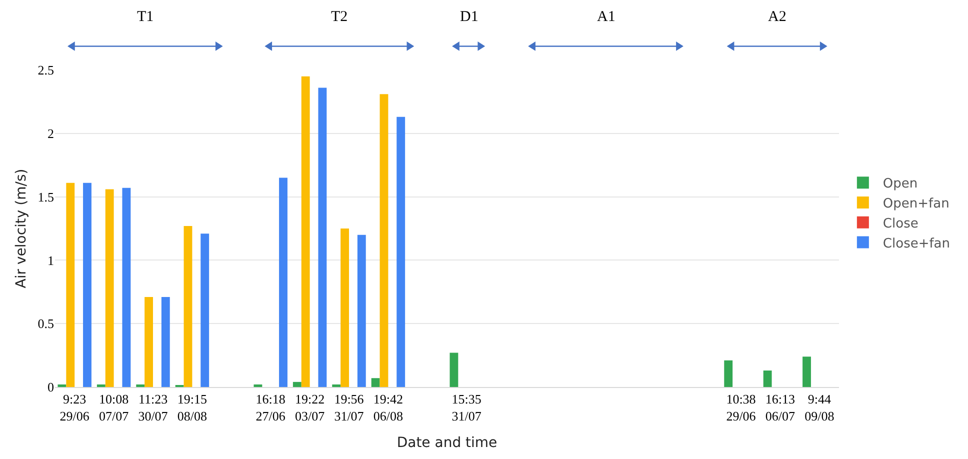 Image resolution: width=968 pixels, height=459 pixels. I want to click on x-tick-label: 11:23 30/07, so click(153, 408).